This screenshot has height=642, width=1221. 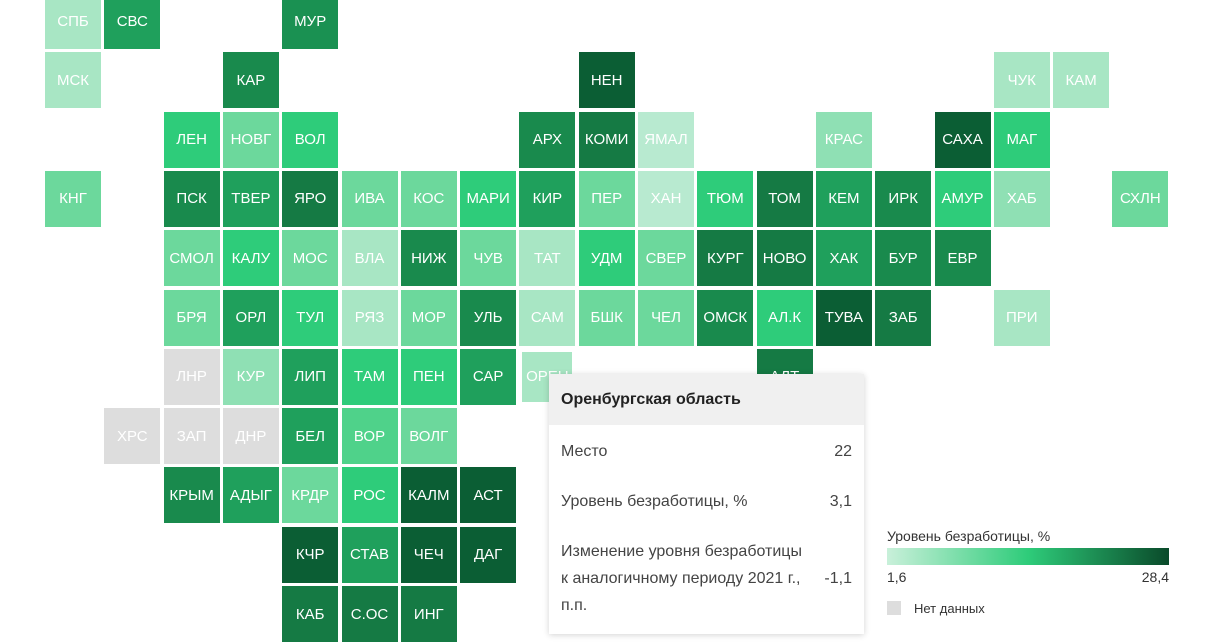 I want to click on region-tile: БЕЛ, so click(x=310, y=436).